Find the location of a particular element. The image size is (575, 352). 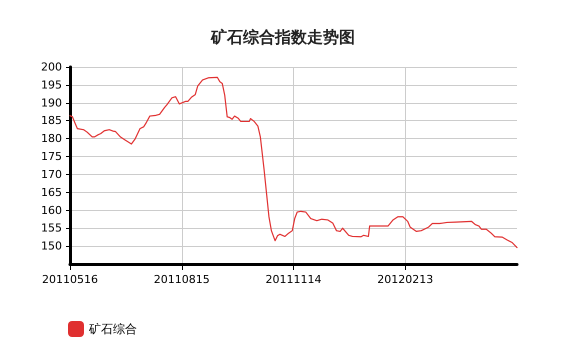

y-tick-label: 195 is located at coordinates (51, 85).